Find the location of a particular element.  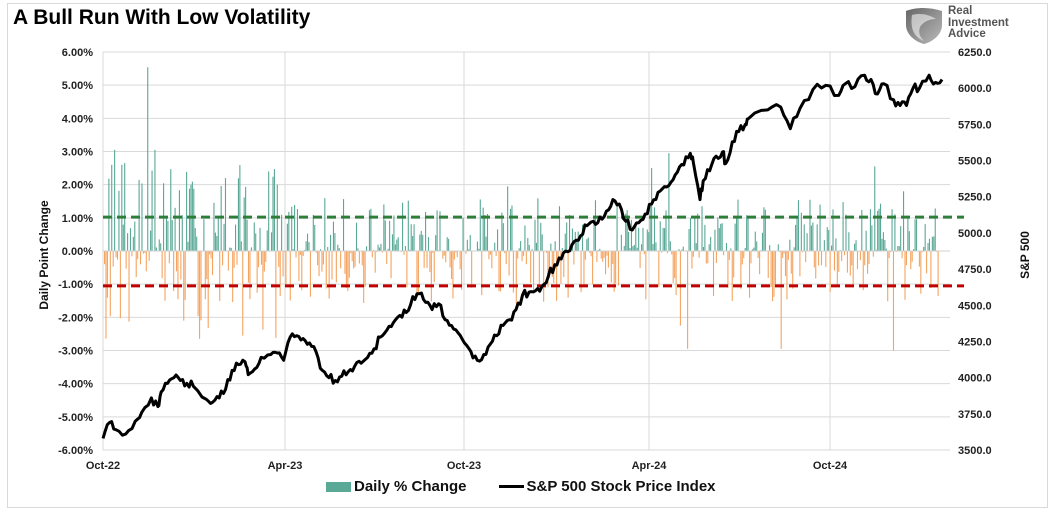

y-axis-right-title: S&P 500 is located at coordinates (1025, 255).